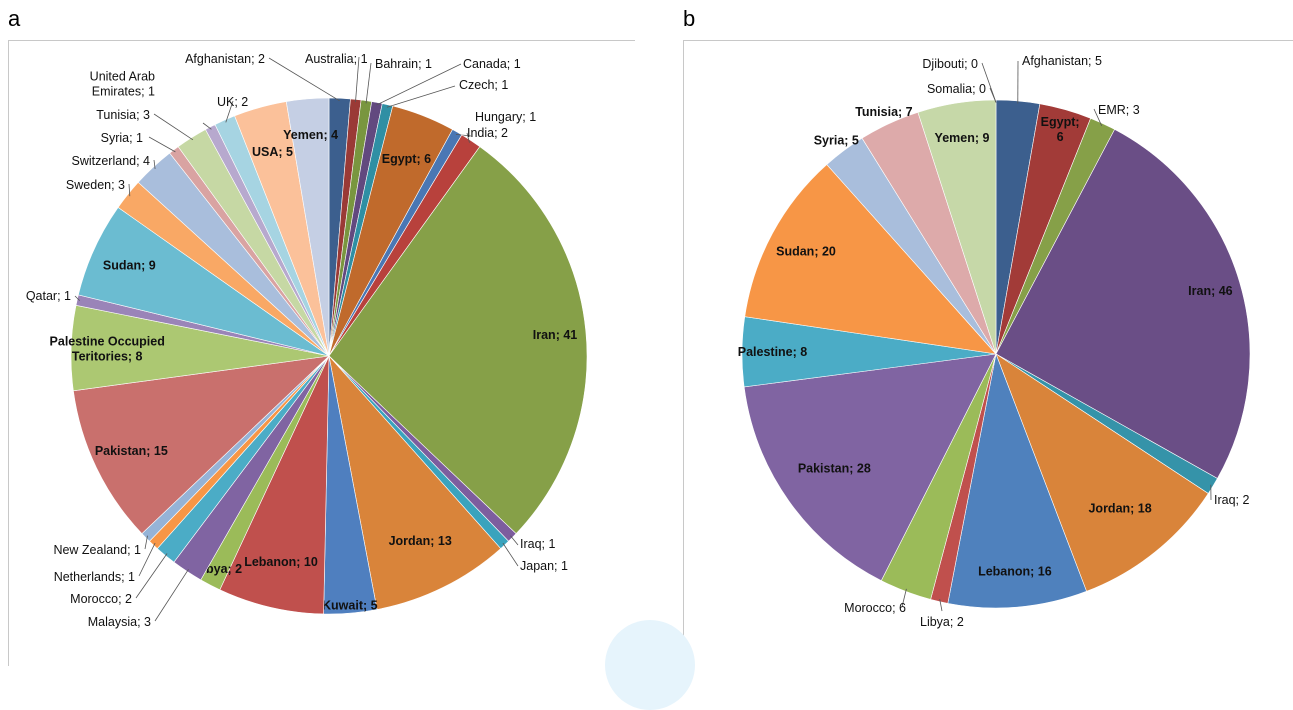  I want to click on slice-label-usa: USA; 5, so click(272, 152).